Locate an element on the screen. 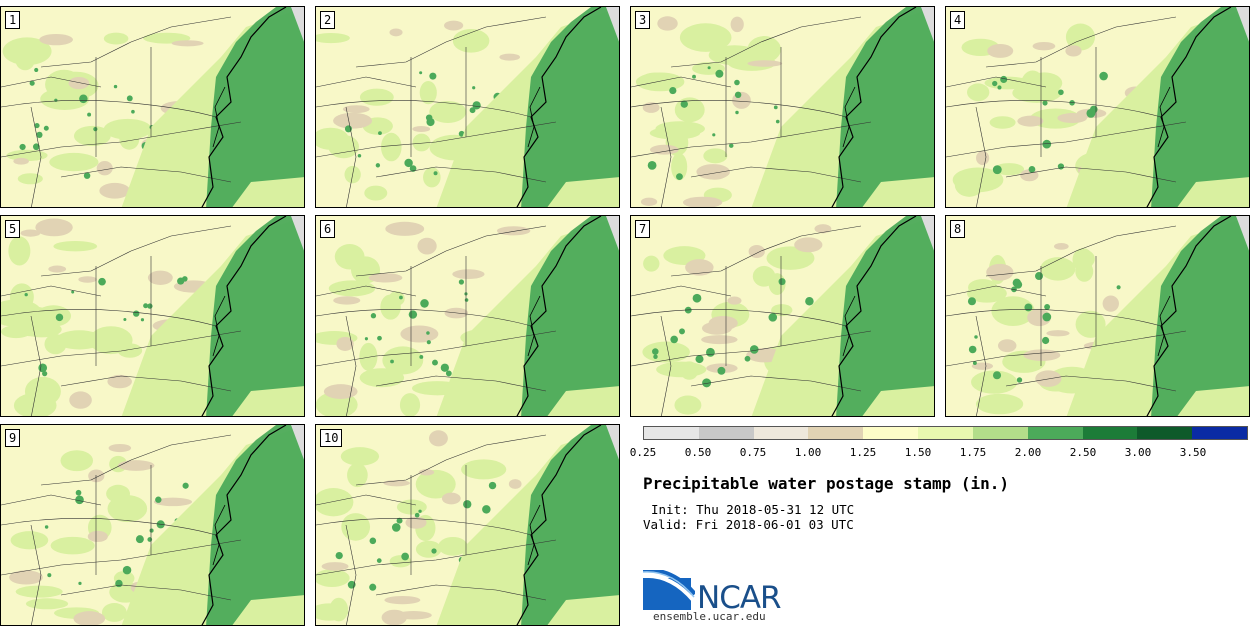 This screenshot has width=1260, height=627. ensemble-member-panel: 4 is located at coordinates (1097, 107).